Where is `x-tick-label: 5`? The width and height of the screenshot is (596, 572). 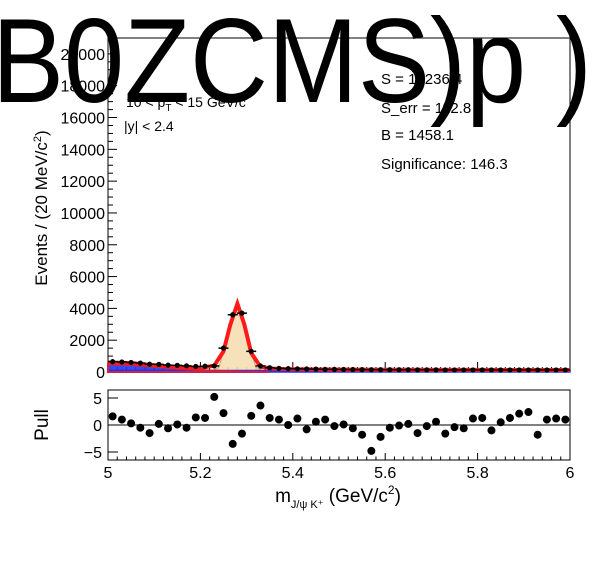 x-tick-label: 5 is located at coordinates (108, 473).